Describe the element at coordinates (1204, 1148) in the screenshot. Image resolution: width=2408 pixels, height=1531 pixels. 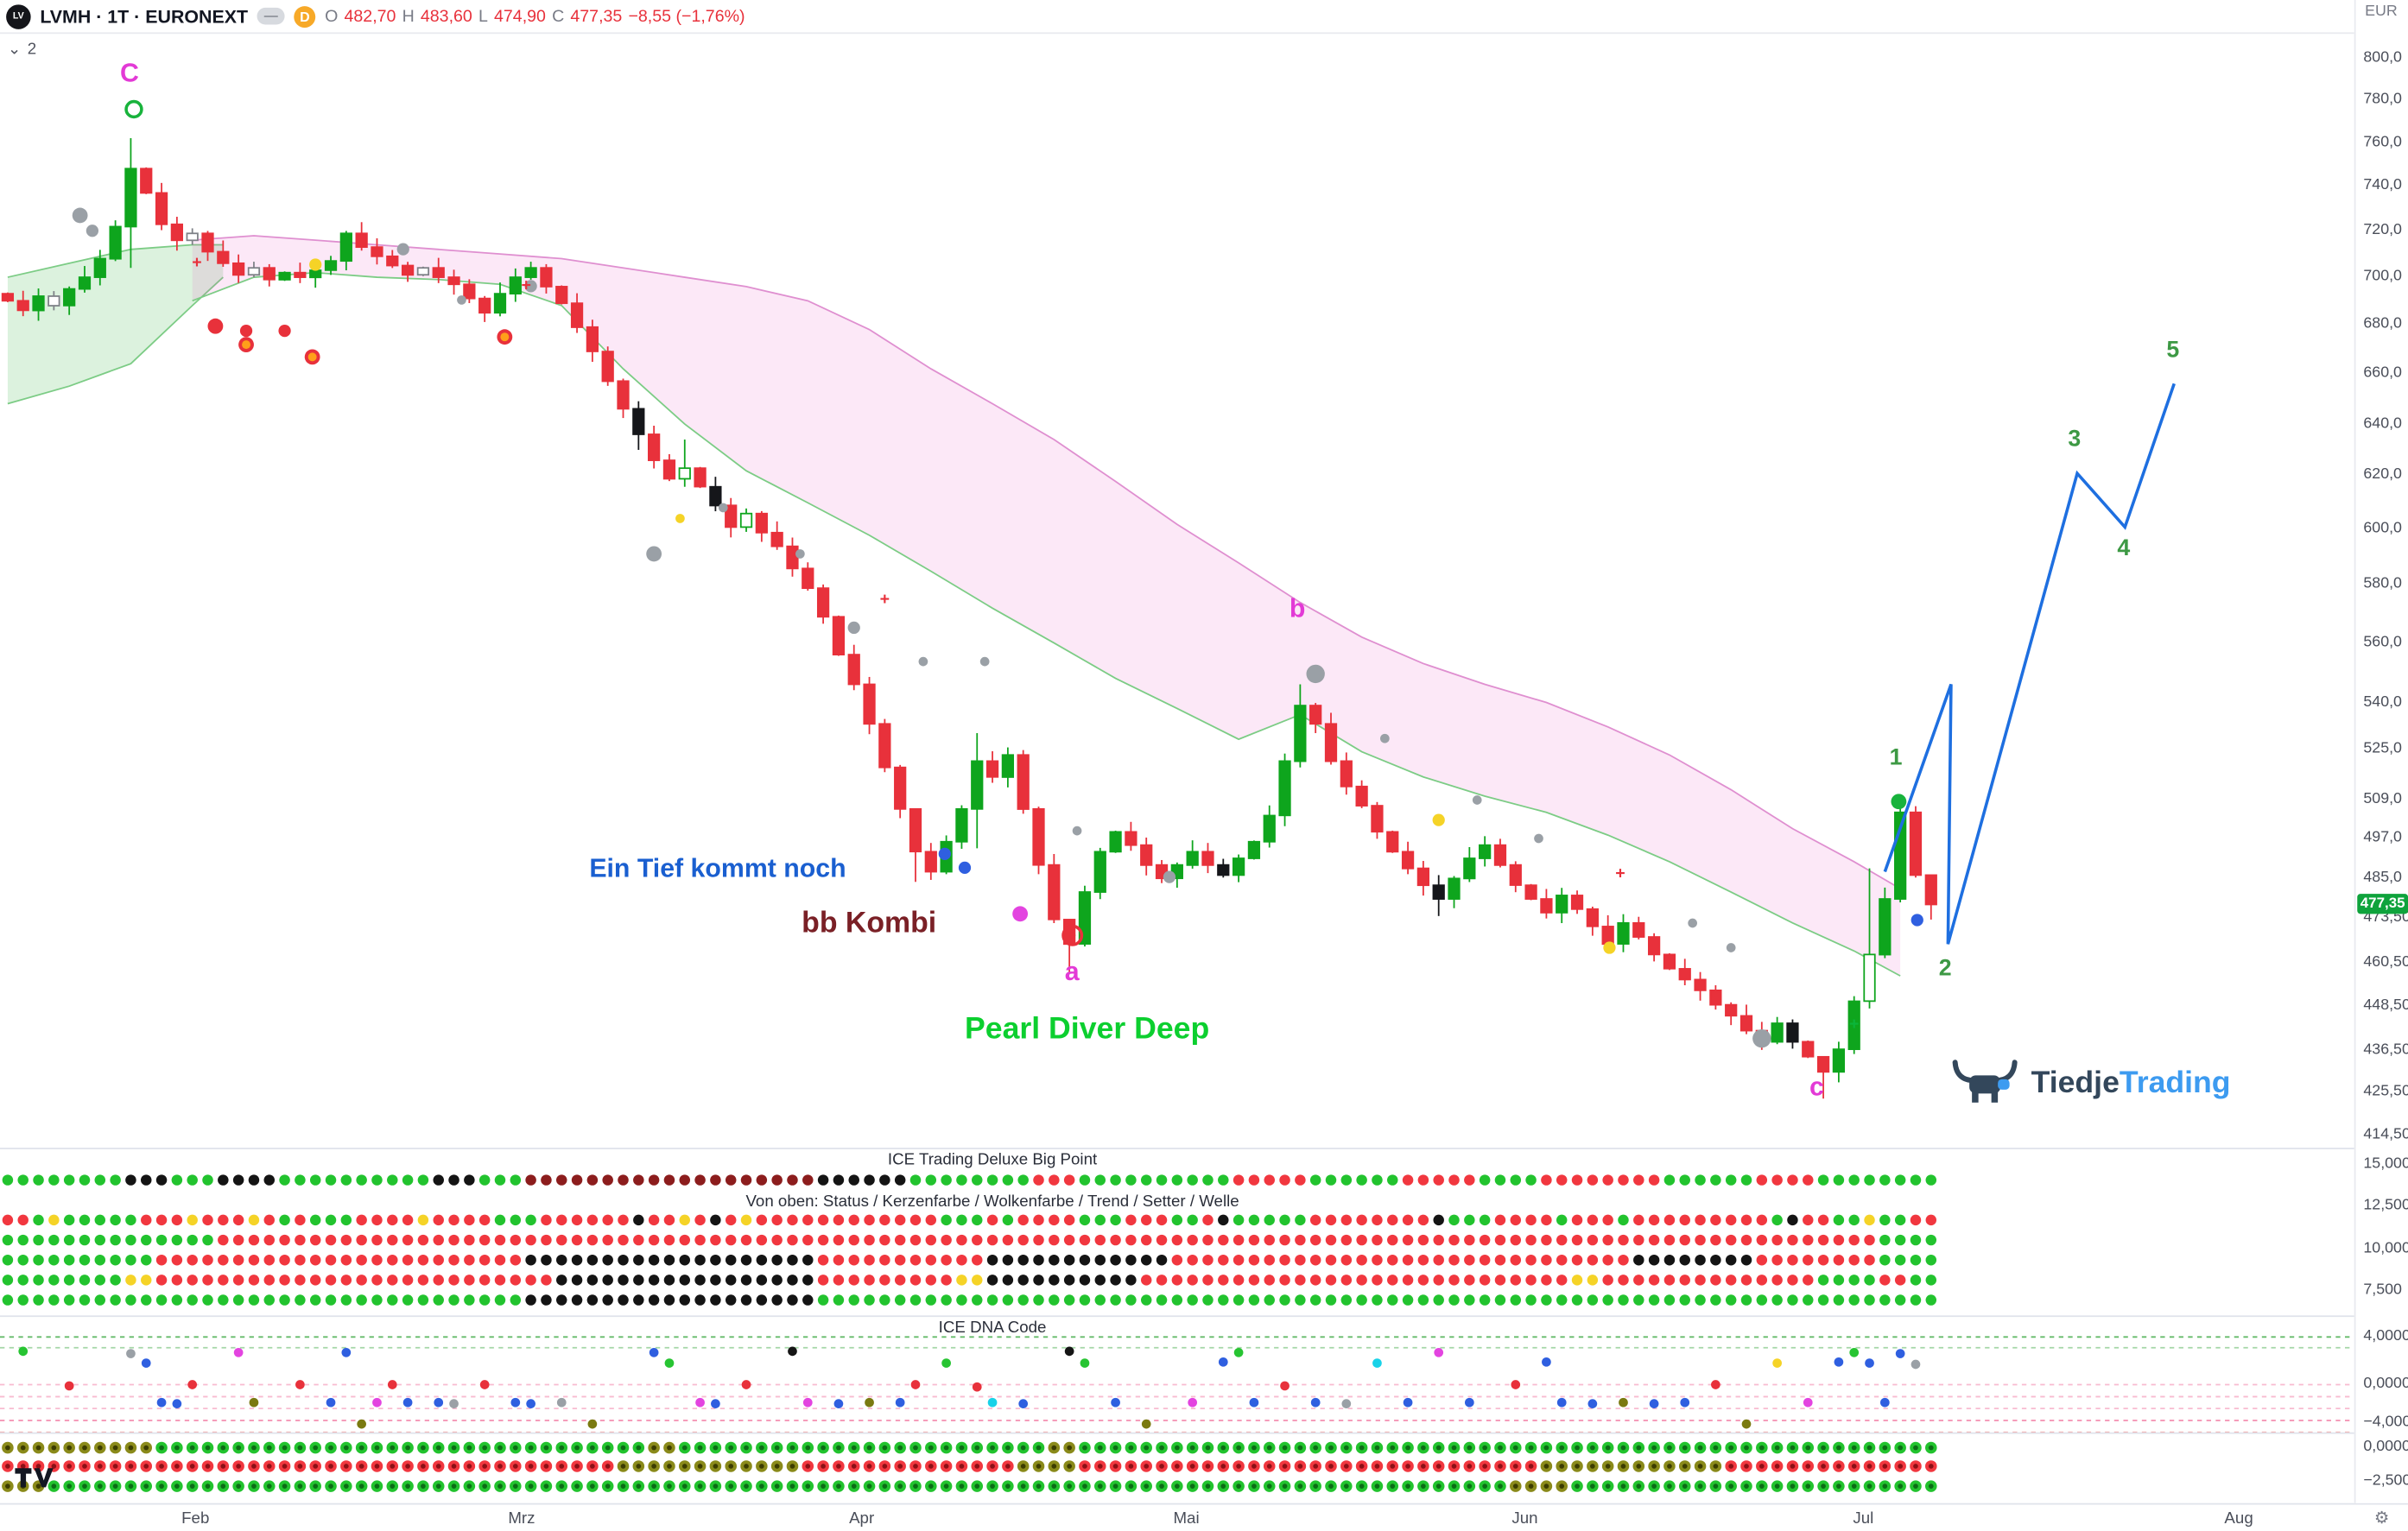
I see `panel-separator` at that location.